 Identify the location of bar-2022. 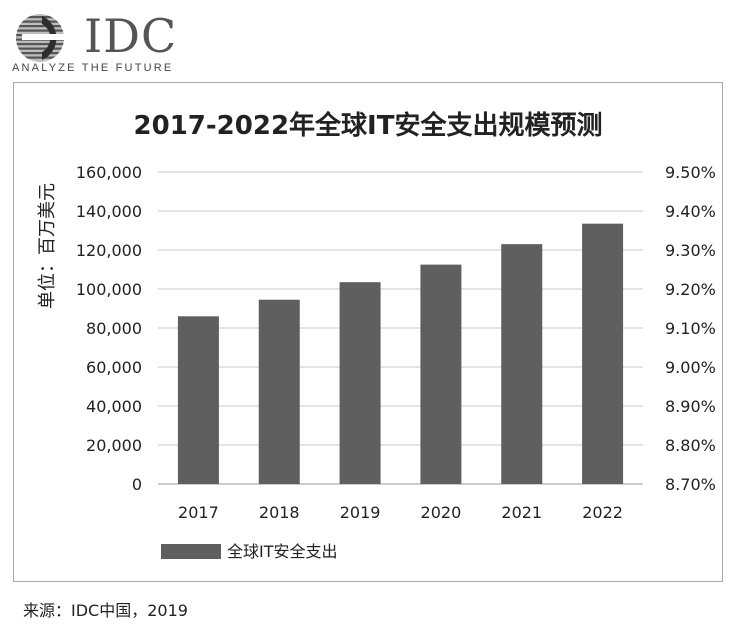
(603, 354).